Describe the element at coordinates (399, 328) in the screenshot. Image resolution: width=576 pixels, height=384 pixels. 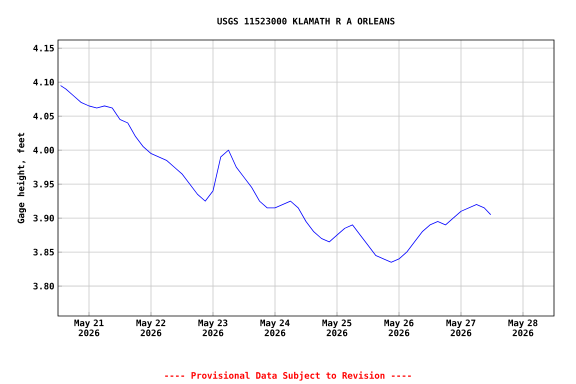
I see `x-tick-label: May 26 2026` at that location.